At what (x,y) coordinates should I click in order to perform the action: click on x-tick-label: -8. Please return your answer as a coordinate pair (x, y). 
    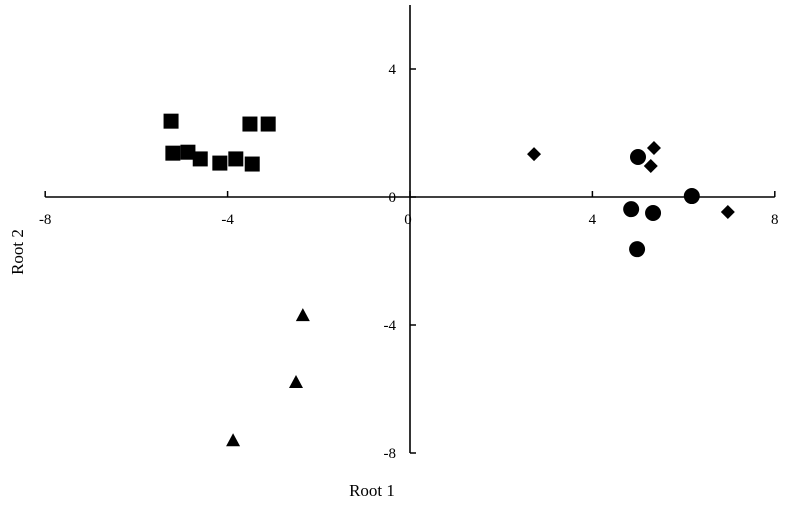
    Looking at the image, I should click on (45, 220).